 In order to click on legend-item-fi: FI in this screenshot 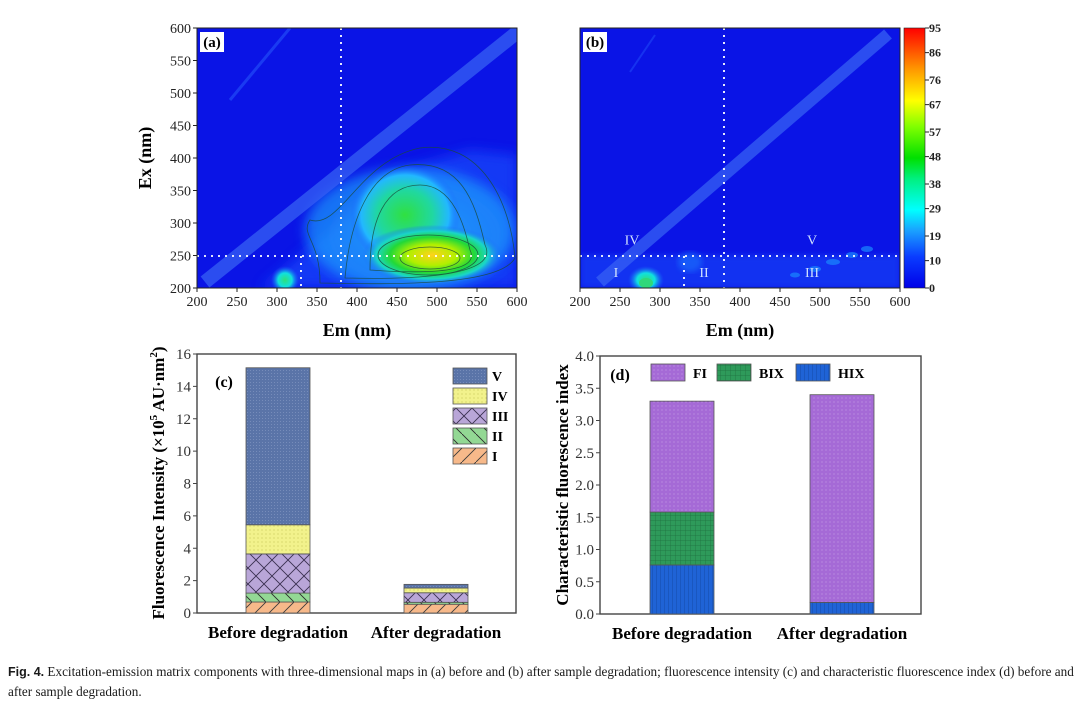, I will do `click(678, 372)`.